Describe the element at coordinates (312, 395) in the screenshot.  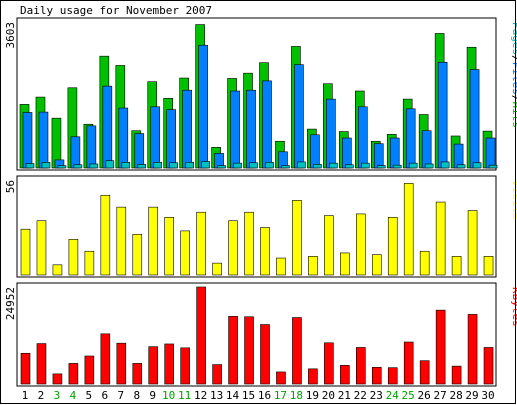
I see `x-tick-label: 19` at that location.